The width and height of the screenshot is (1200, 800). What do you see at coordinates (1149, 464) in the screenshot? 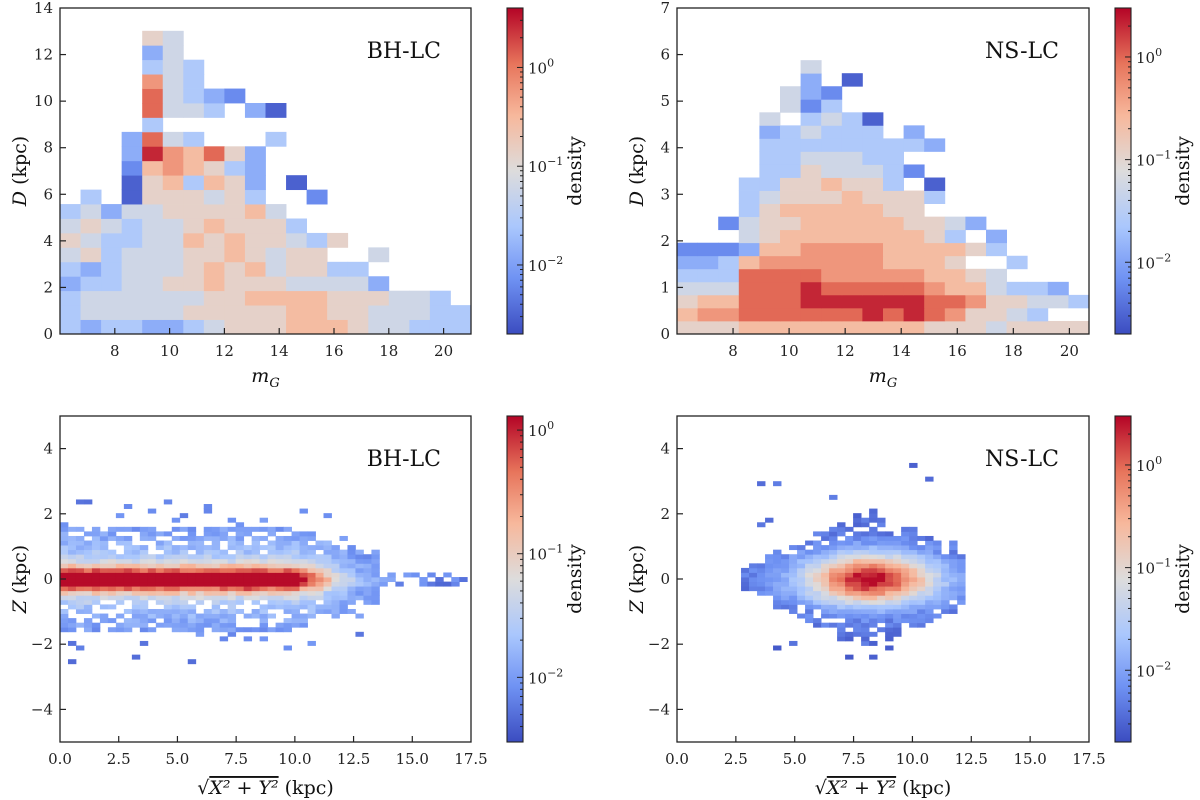
I see `colorbar-tick-label: 100` at bounding box center [1149, 464].